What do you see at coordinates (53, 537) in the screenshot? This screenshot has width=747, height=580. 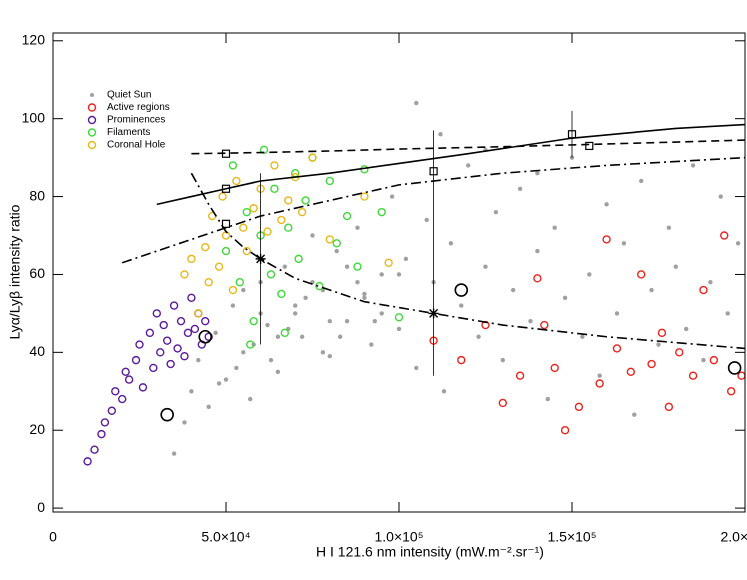 I see `x-tick-label: 0` at bounding box center [53, 537].